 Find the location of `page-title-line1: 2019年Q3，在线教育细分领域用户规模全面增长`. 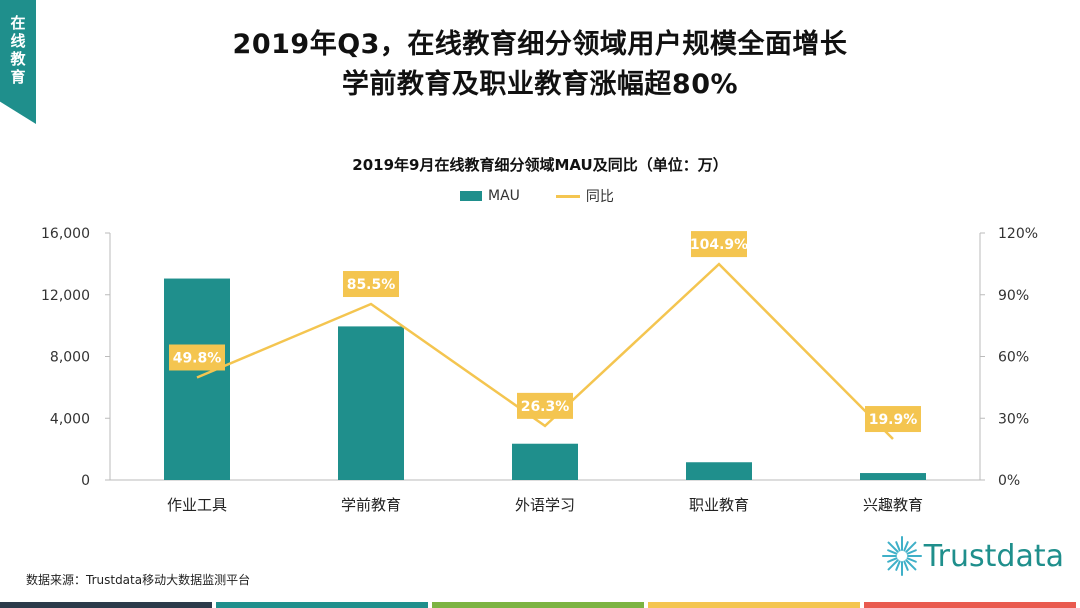

page-title-line1: 2019年Q3，在线教育细分领域用户规模全面增长 is located at coordinates (540, 44).